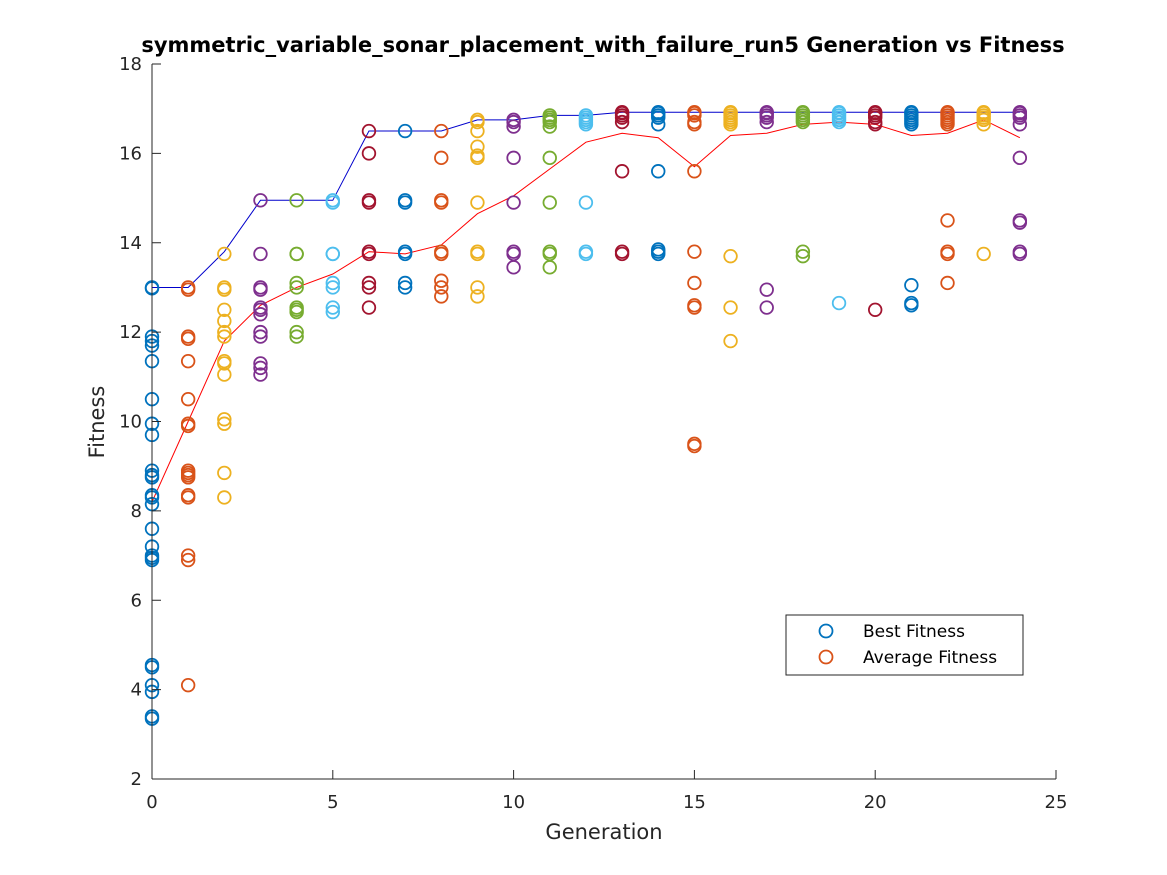 Image resolution: width=1167 pixels, height=875 pixels. What do you see at coordinates (152, 503) in the screenshot?
I see `generation-0-points` at bounding box center [152, 503].